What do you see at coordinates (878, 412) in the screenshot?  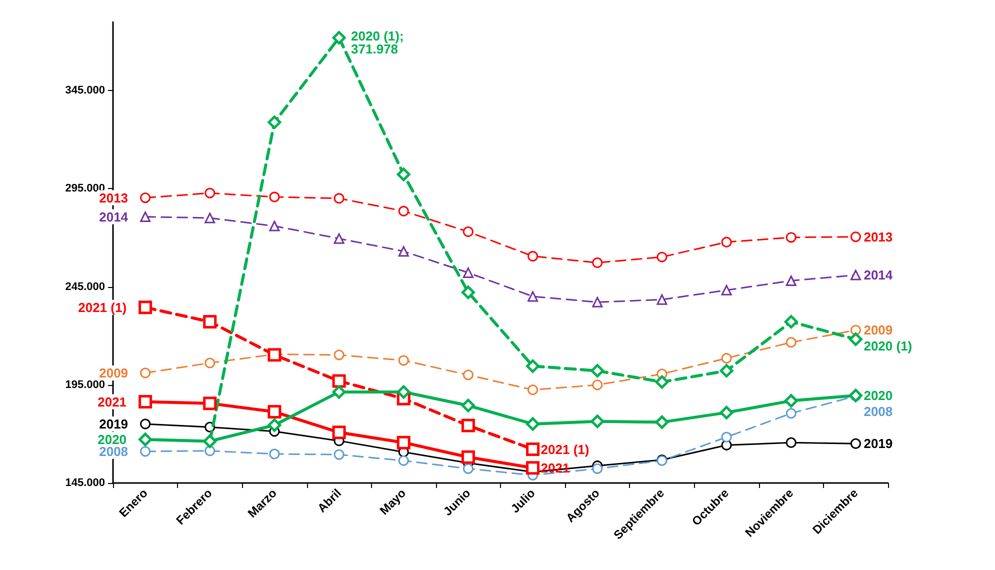 I see `series-label: 2008` at bounding box center [878, 412].